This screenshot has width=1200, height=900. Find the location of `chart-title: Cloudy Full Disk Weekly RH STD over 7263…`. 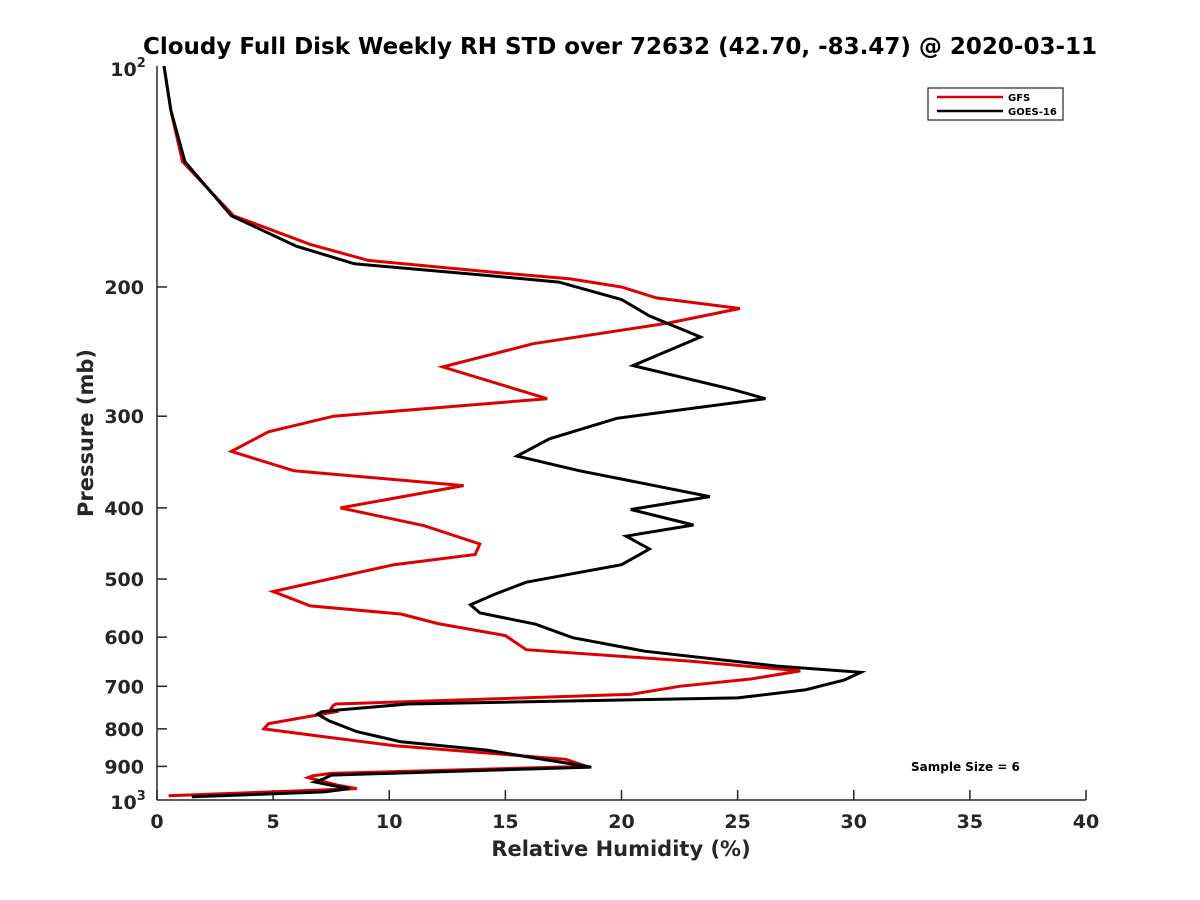

chart-title: Cloudy Full Disk Weekly RH STD over 7263… is located at coordinates (620, 47).